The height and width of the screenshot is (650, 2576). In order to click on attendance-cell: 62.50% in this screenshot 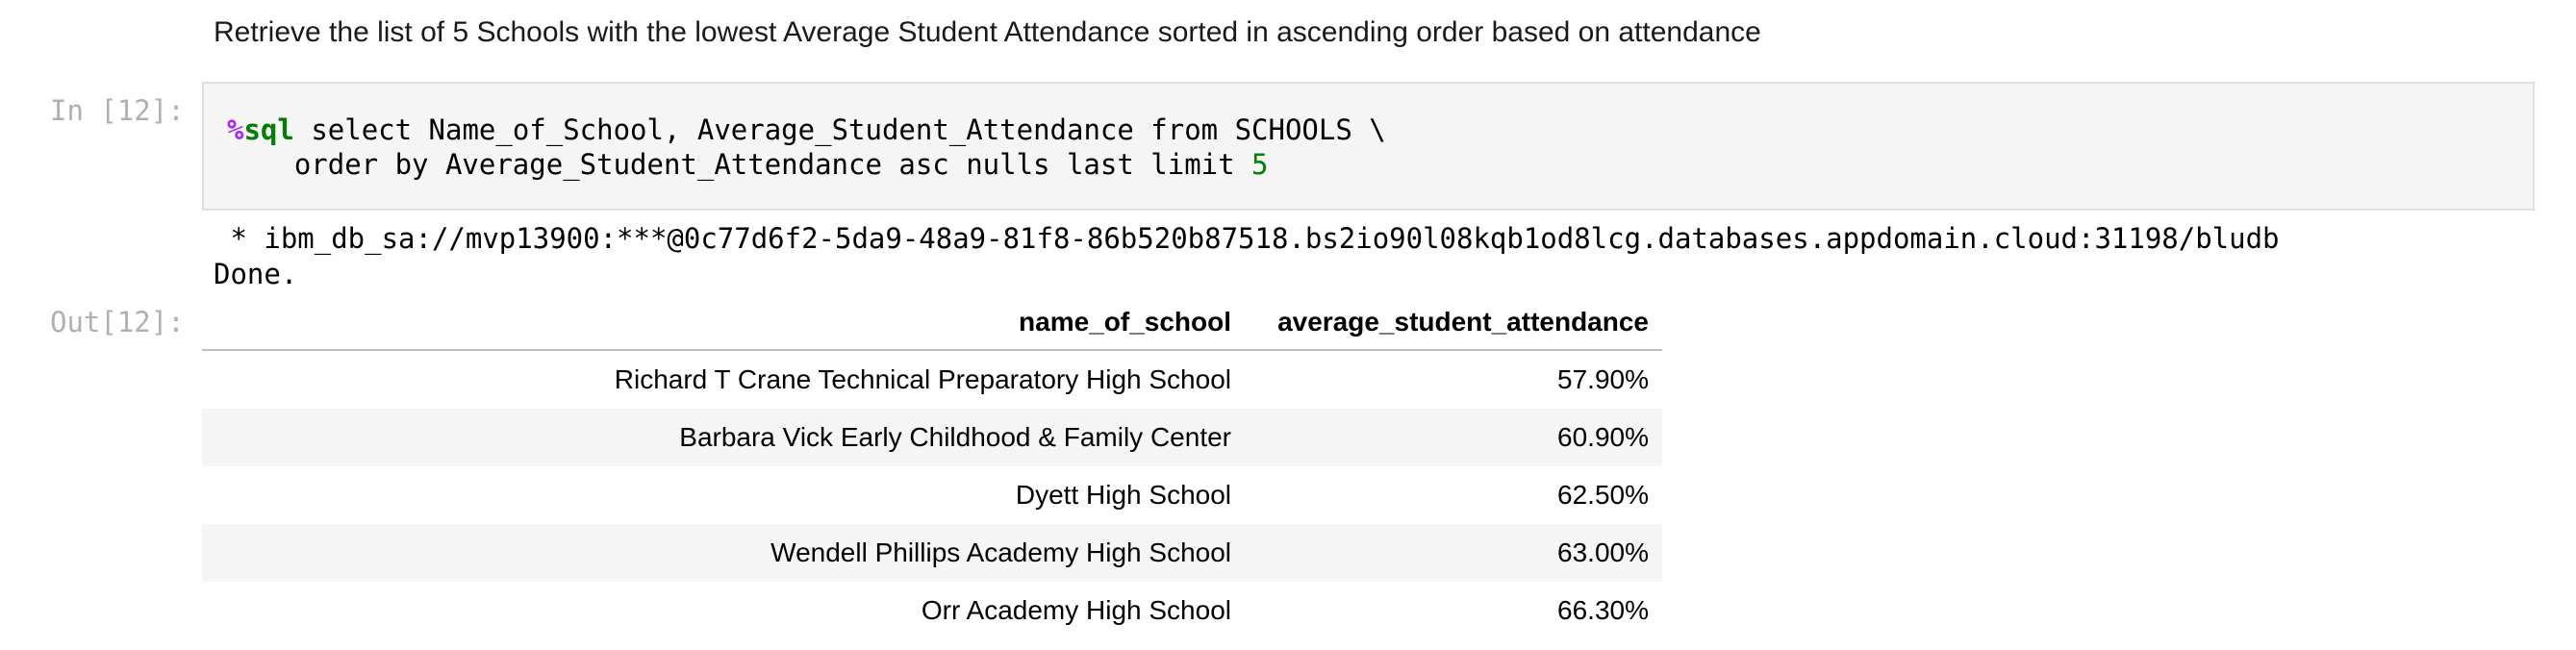, I will do `click(1603, 495)`.